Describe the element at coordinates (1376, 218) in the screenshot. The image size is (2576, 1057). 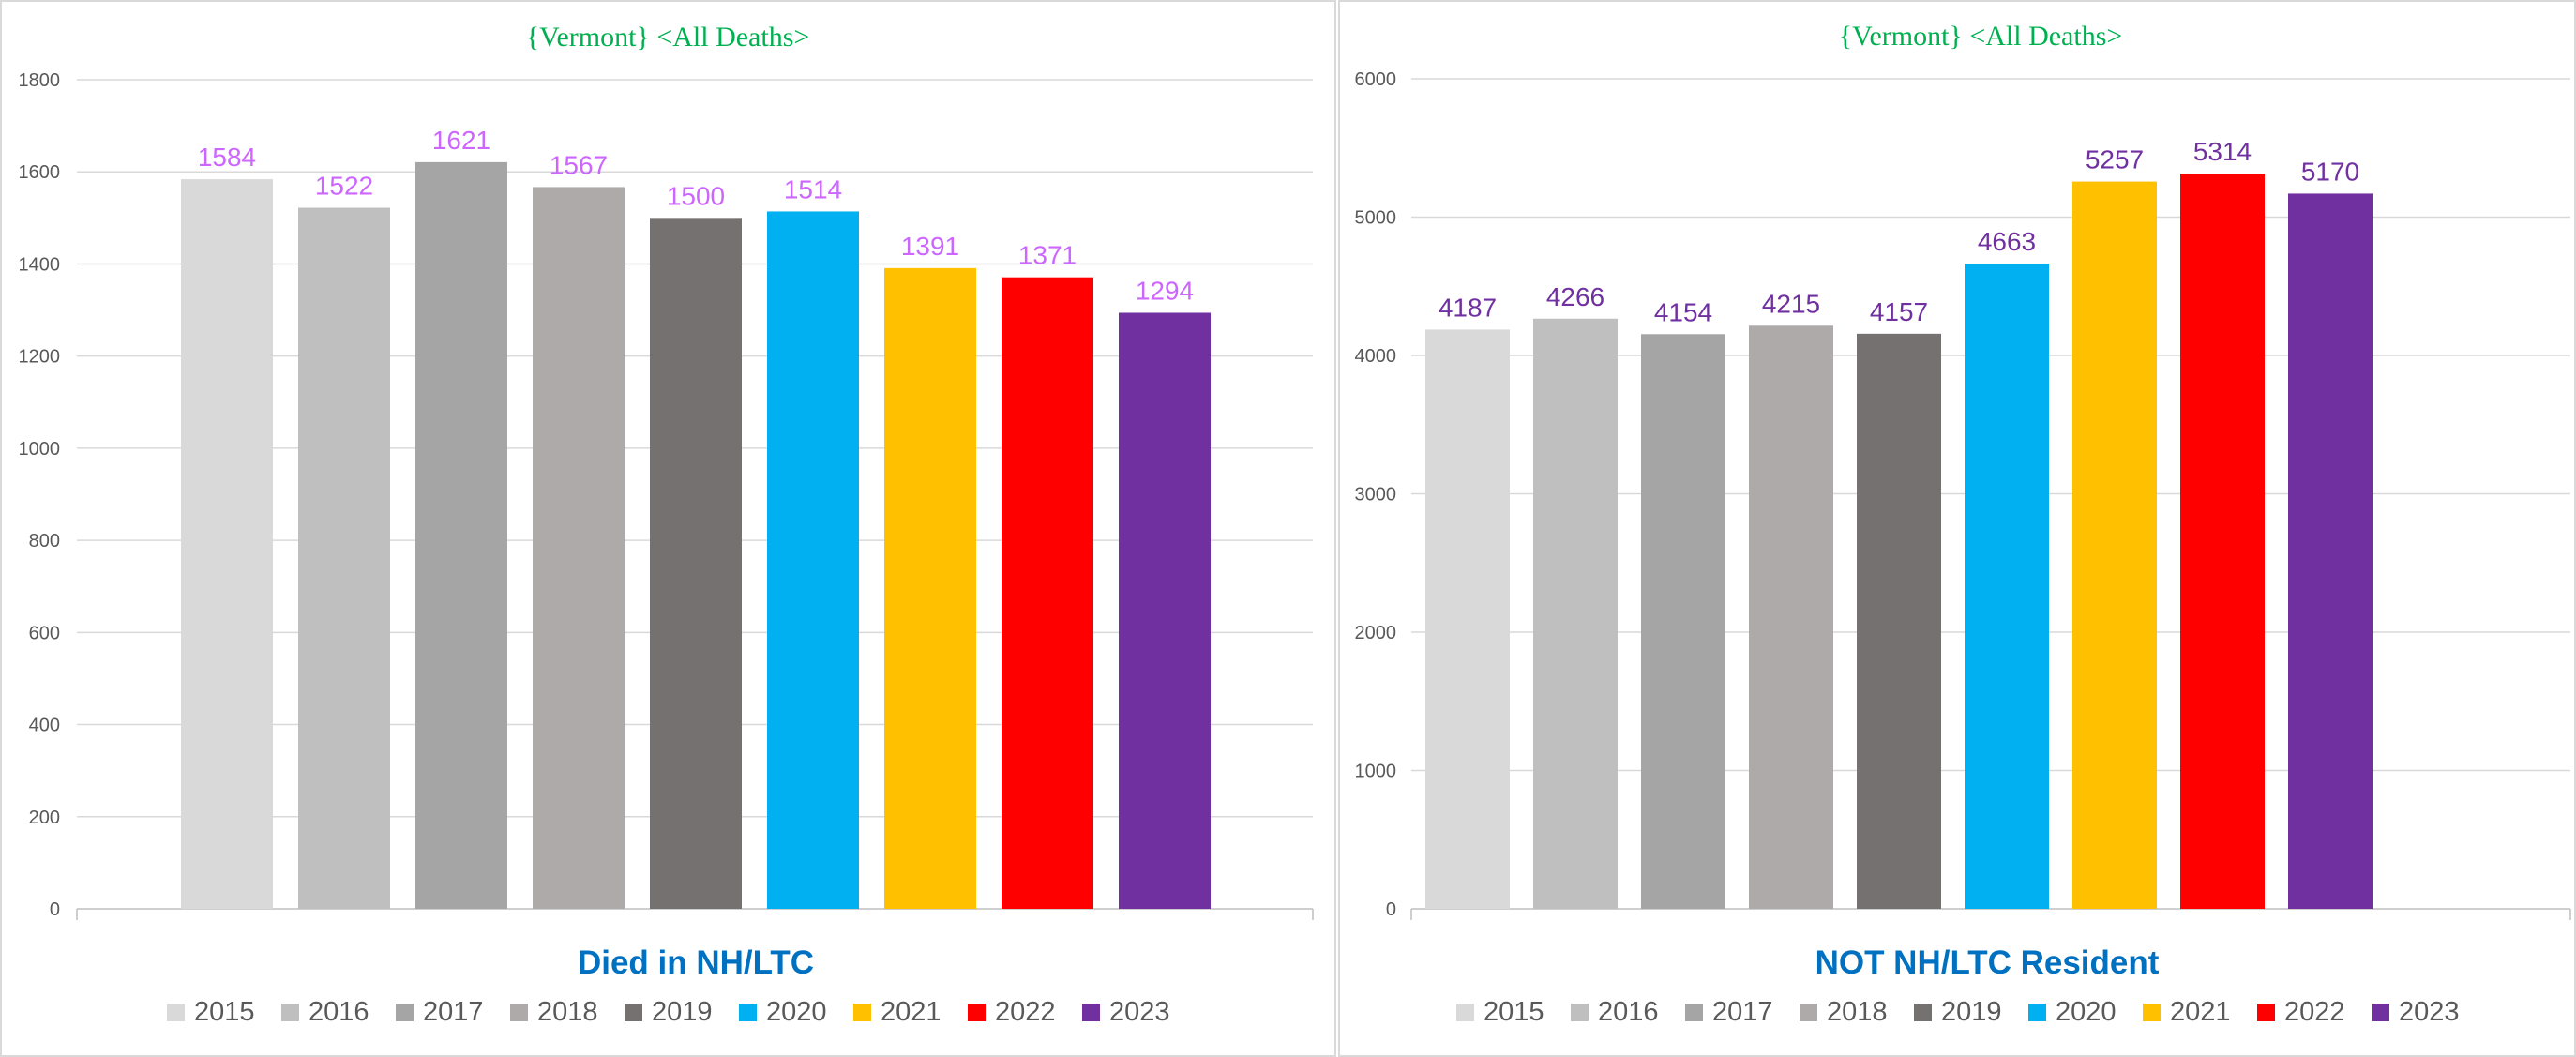
I see `y-tick-label: 5000` at that location.